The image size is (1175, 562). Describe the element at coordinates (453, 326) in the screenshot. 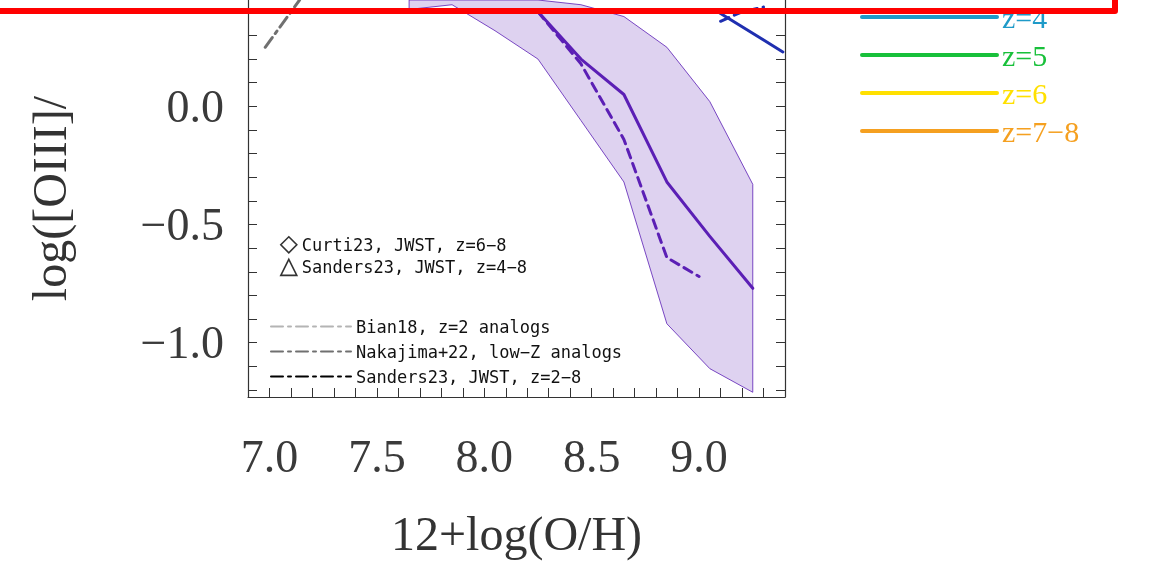

I see `legend-label: Bian18, z=2 analogs` at that location.